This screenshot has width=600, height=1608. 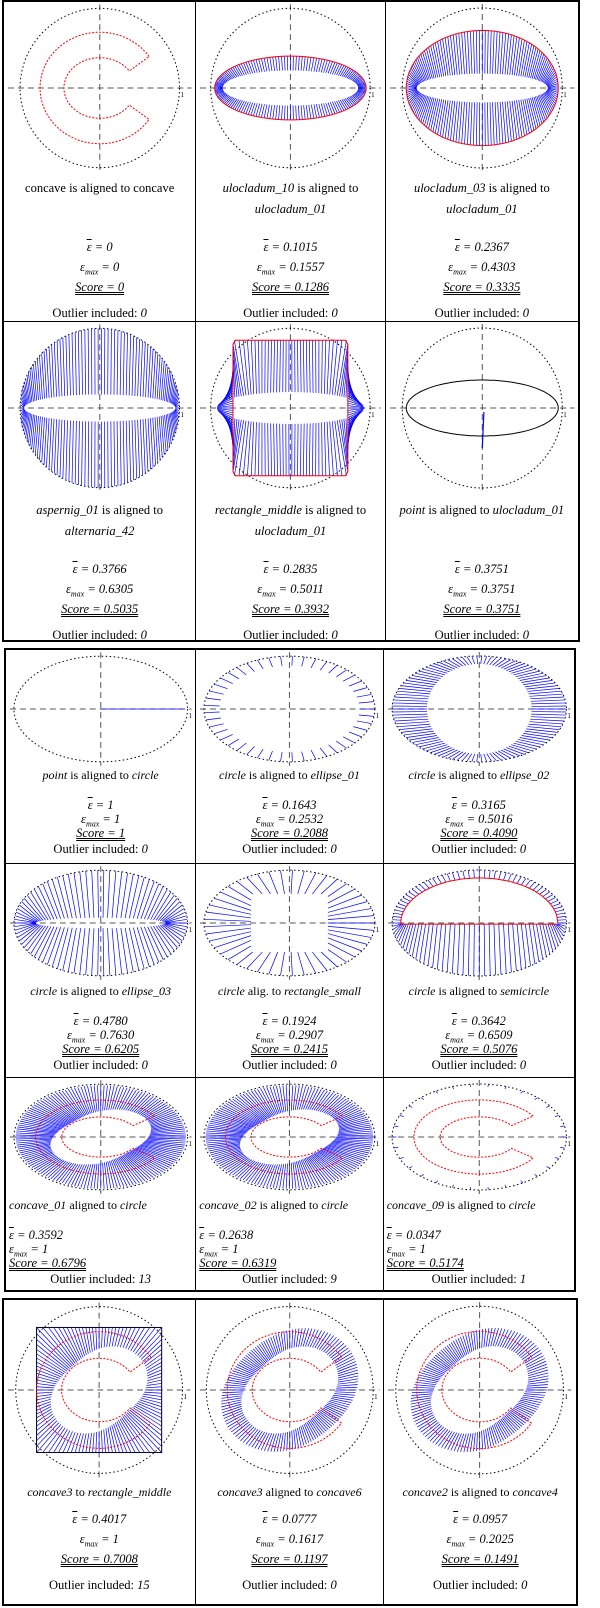 What do you see at coordinates (117, 1035) in the screenshot?
I see `eps-max-value: 0.7630` at bounding box center [117, 1035].